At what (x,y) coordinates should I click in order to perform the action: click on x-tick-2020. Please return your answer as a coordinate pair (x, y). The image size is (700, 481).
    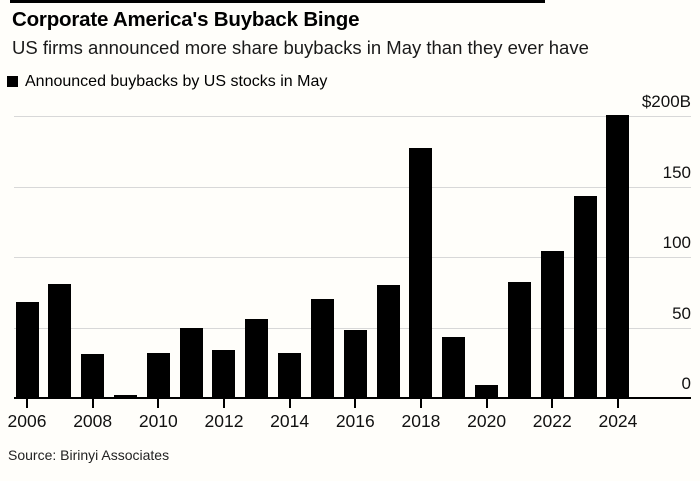
    Looking at the image, I should click on (486, 403).